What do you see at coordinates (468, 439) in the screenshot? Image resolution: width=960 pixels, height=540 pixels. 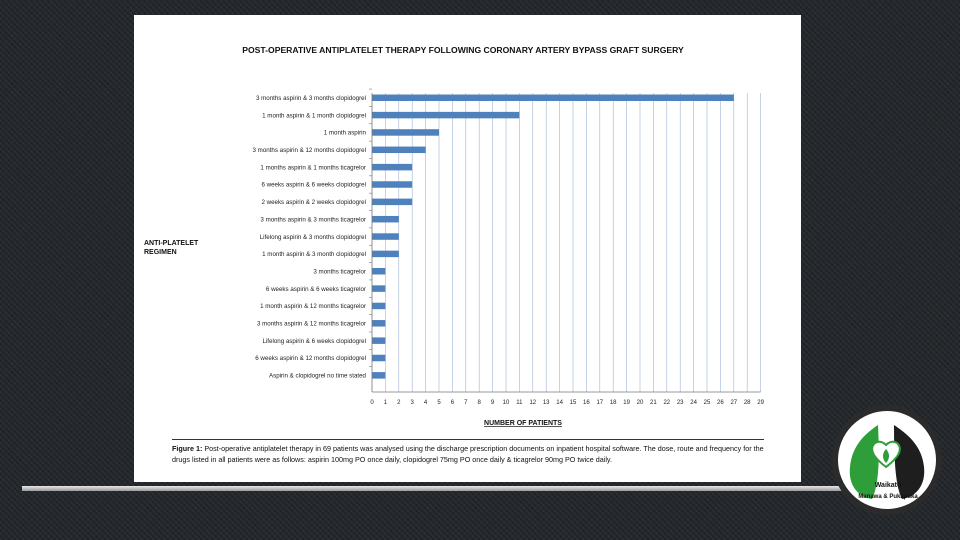 I see `caption-rule` at bounding box center [468, 439].